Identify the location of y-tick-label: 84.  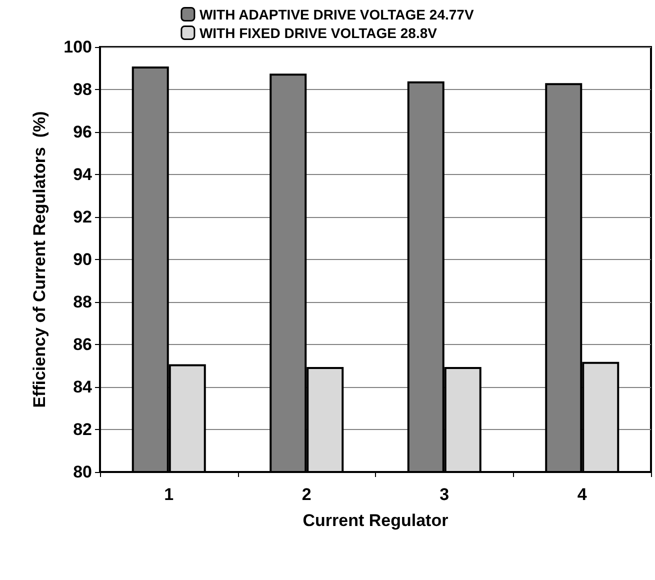
(83, 387).